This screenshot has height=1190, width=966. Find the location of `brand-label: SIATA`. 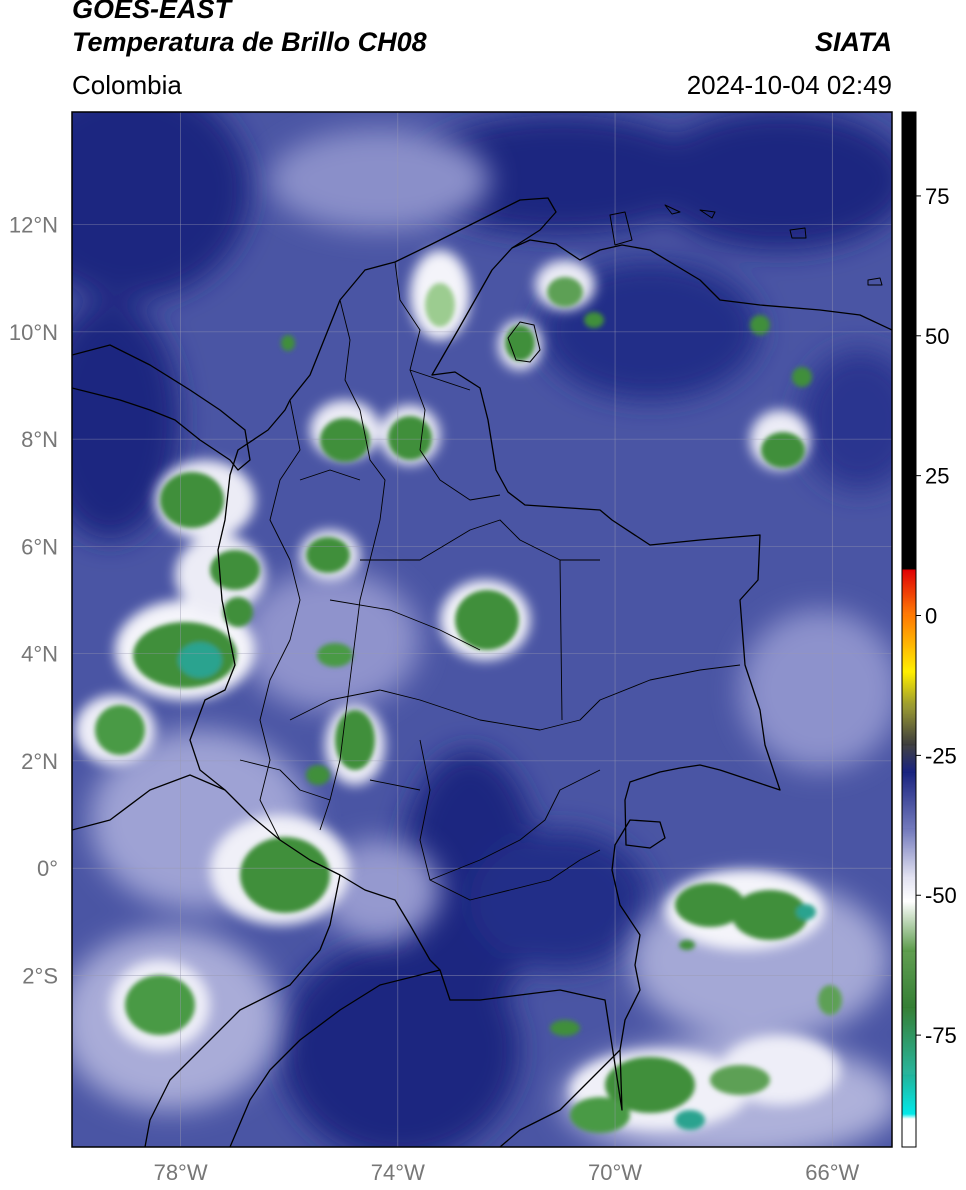

brand-label: SIATA is located at coordinates (853, 42).